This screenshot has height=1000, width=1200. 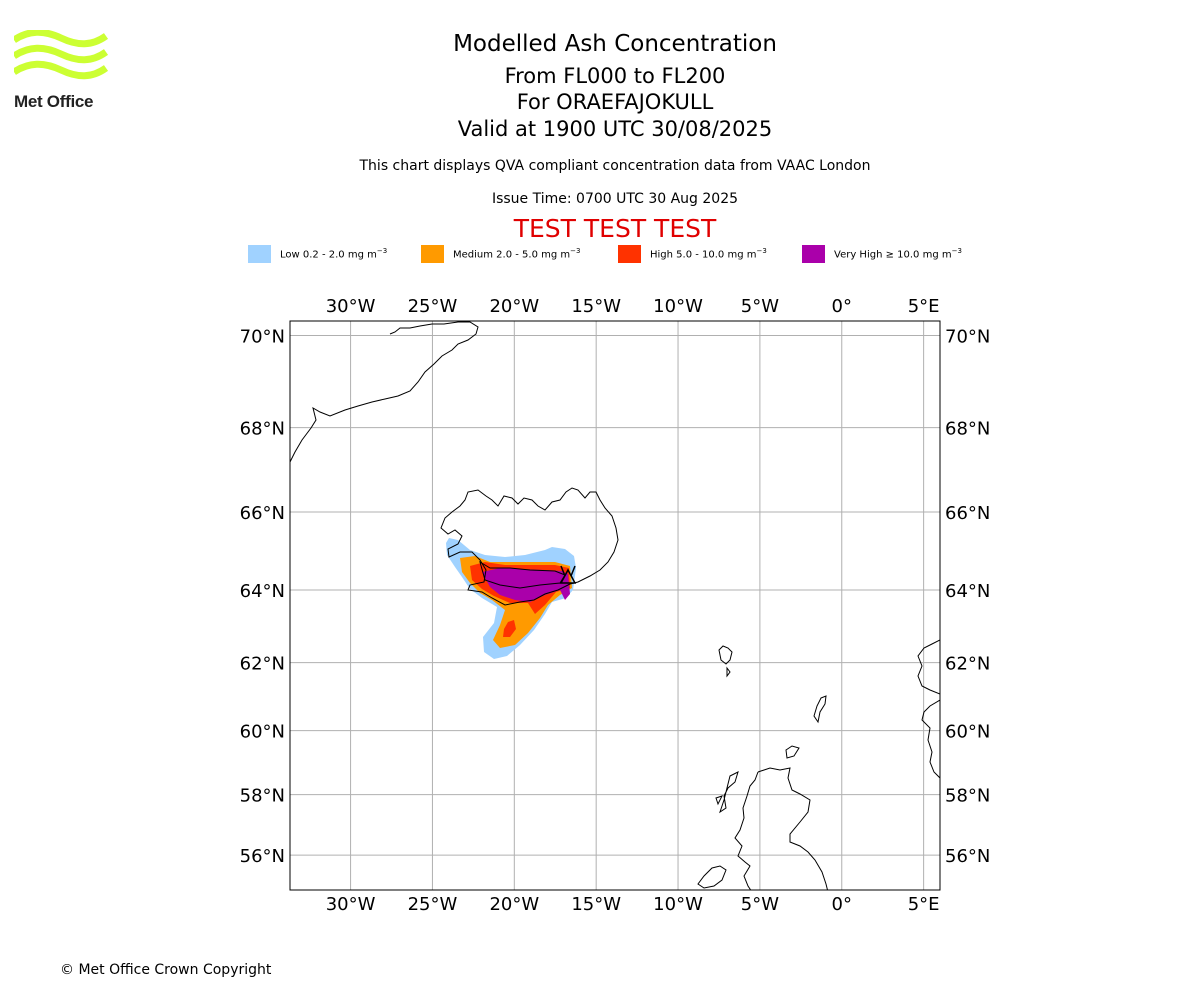 What do you see at coordinates (433, 904) in the screenshot?
I see `lon-label-bottom: 25°W` at bounding box center [433, 904].